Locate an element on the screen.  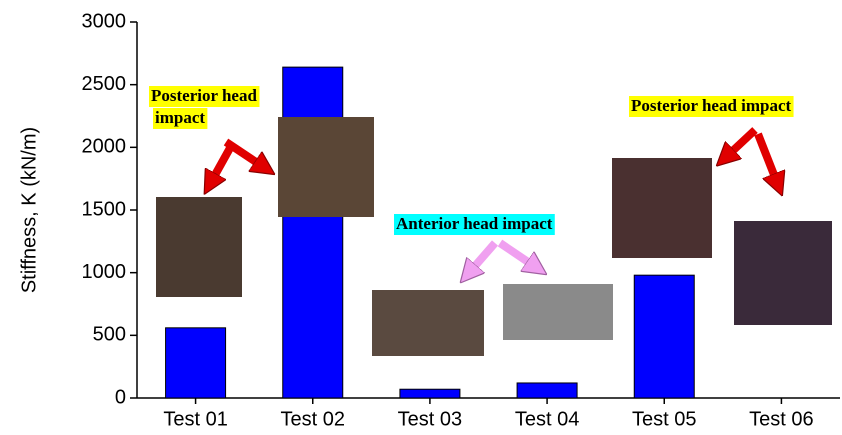
y-axis-label: Stiffness, K (kN/m) is located at coordinates (29, 210).